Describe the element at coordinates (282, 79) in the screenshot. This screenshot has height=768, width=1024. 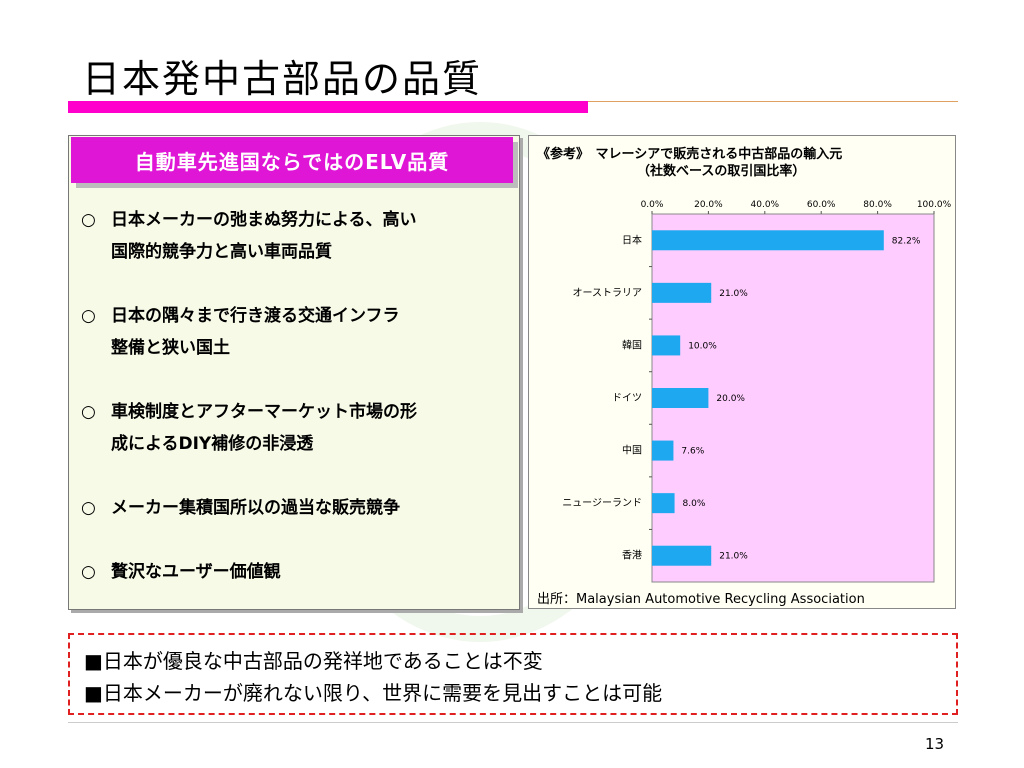
I see `page-title: 日本発中古部品の品質` at that location.